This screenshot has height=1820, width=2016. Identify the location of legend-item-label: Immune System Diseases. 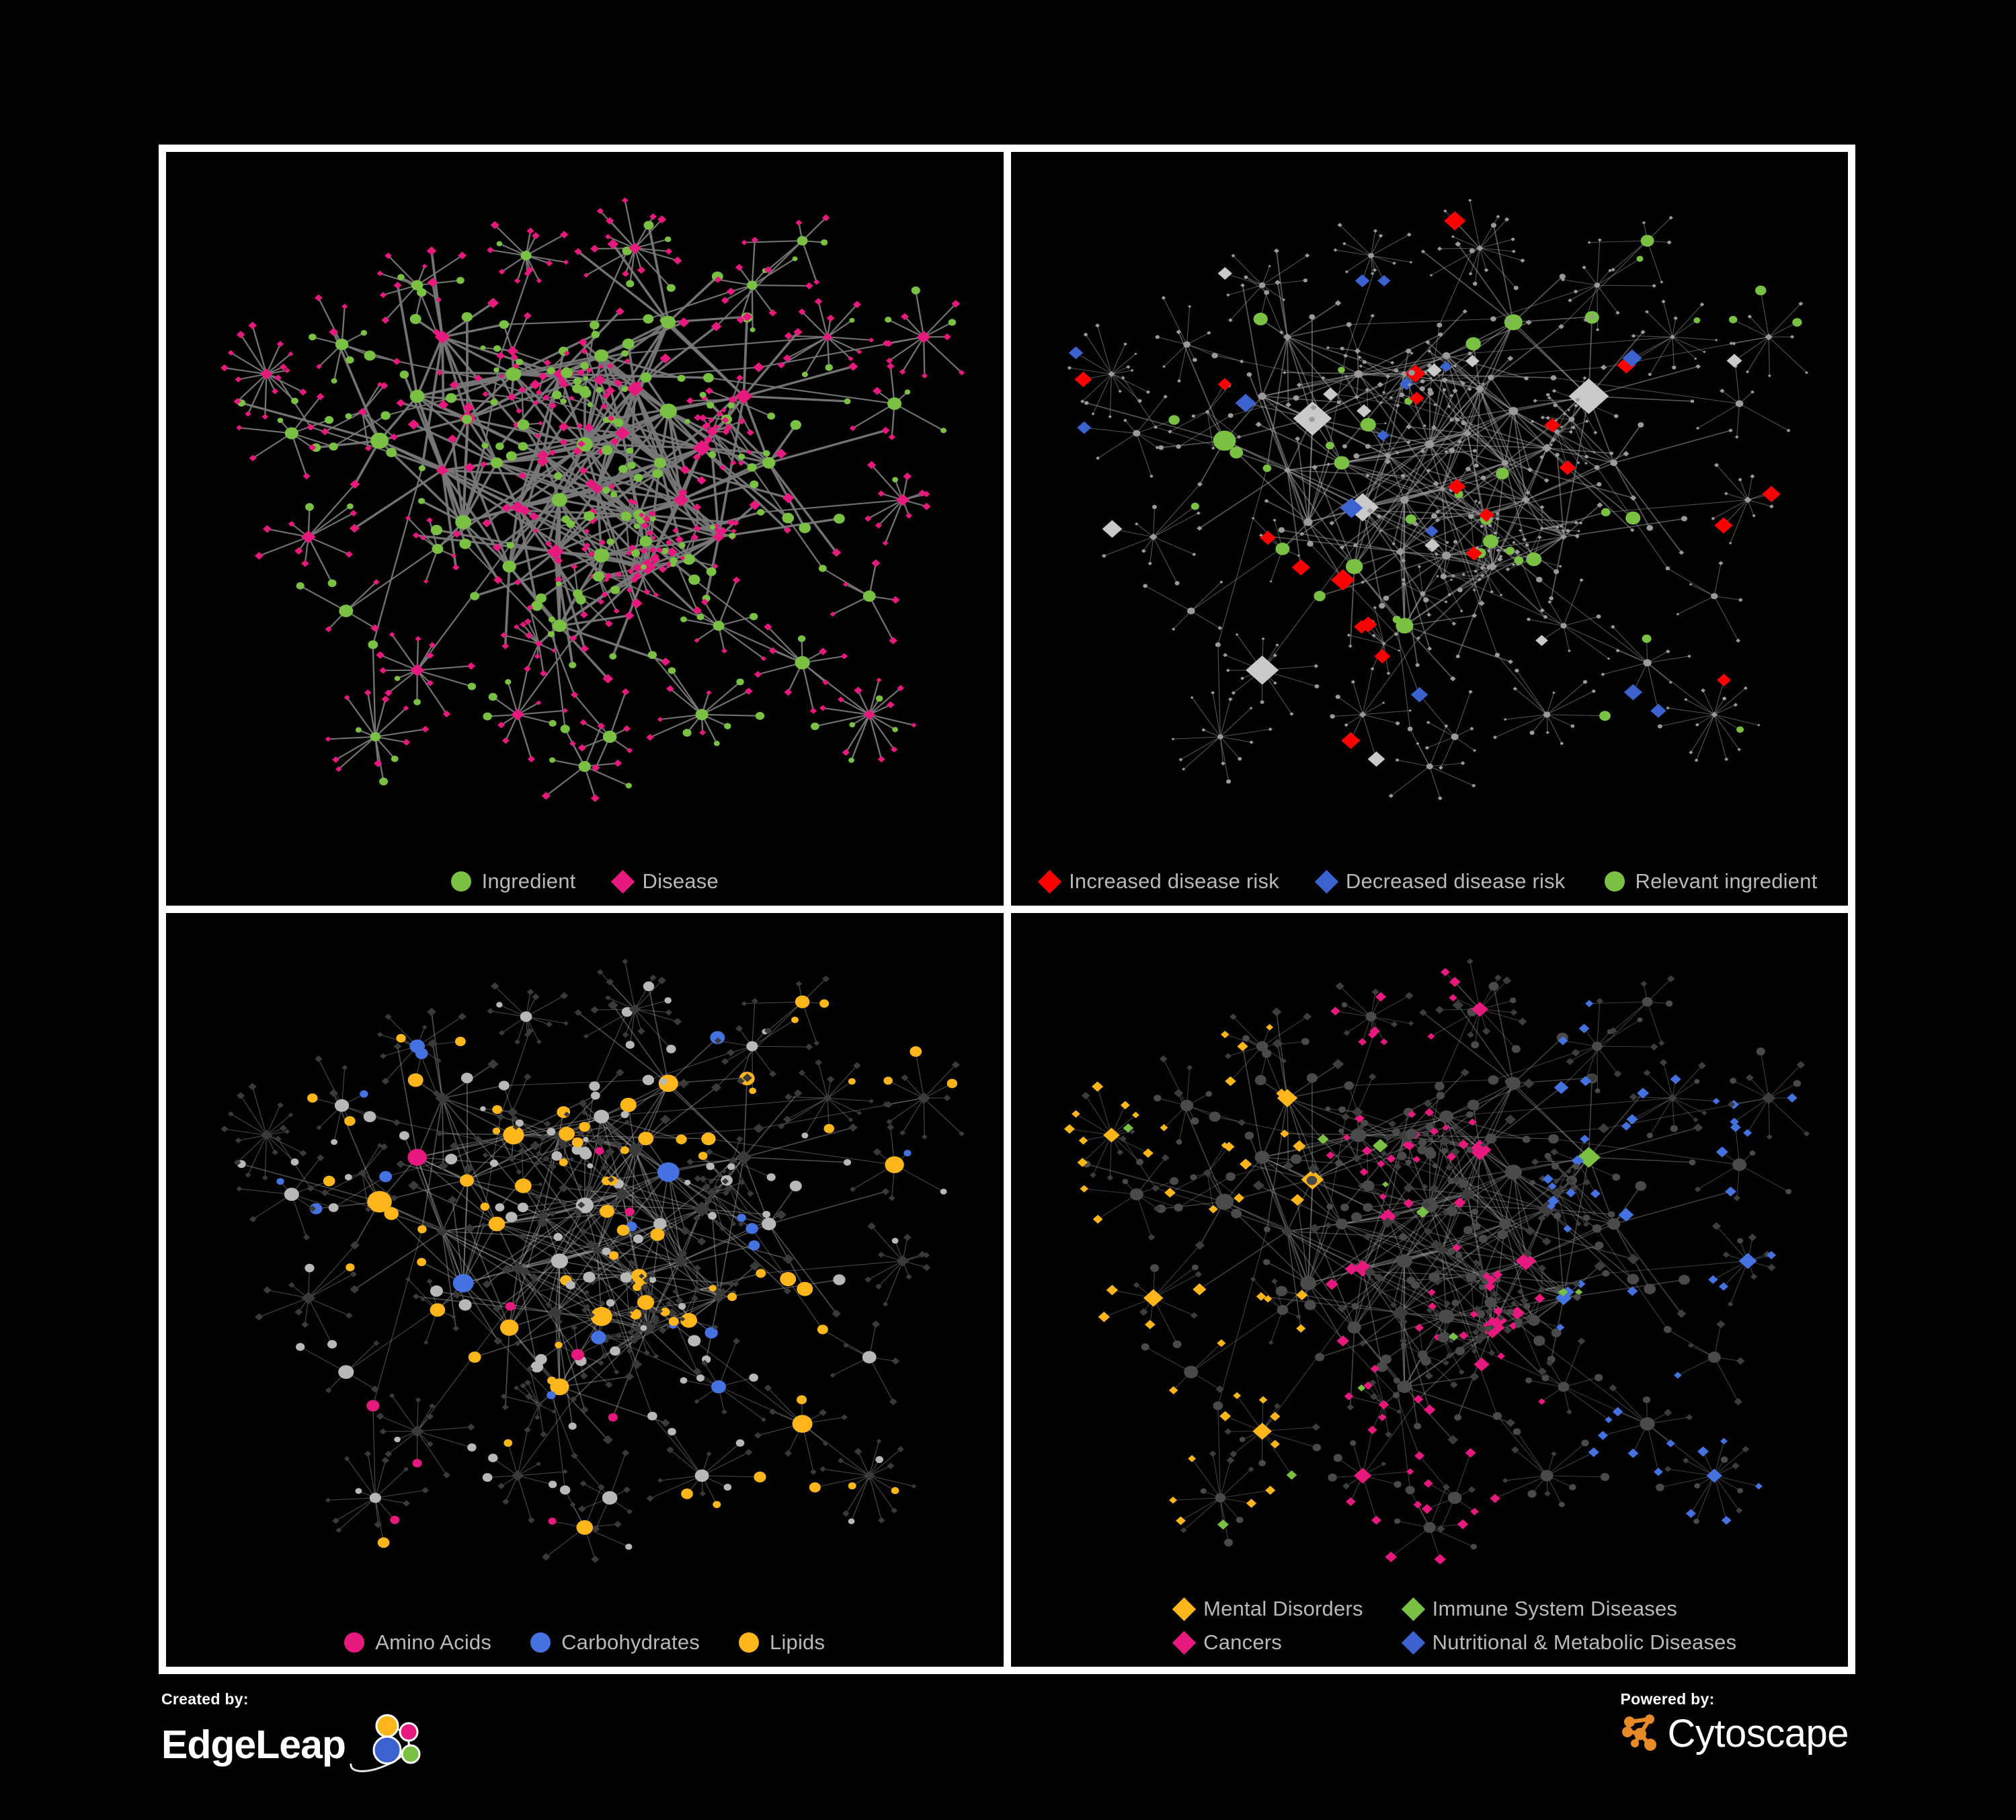
(1555, 1608).